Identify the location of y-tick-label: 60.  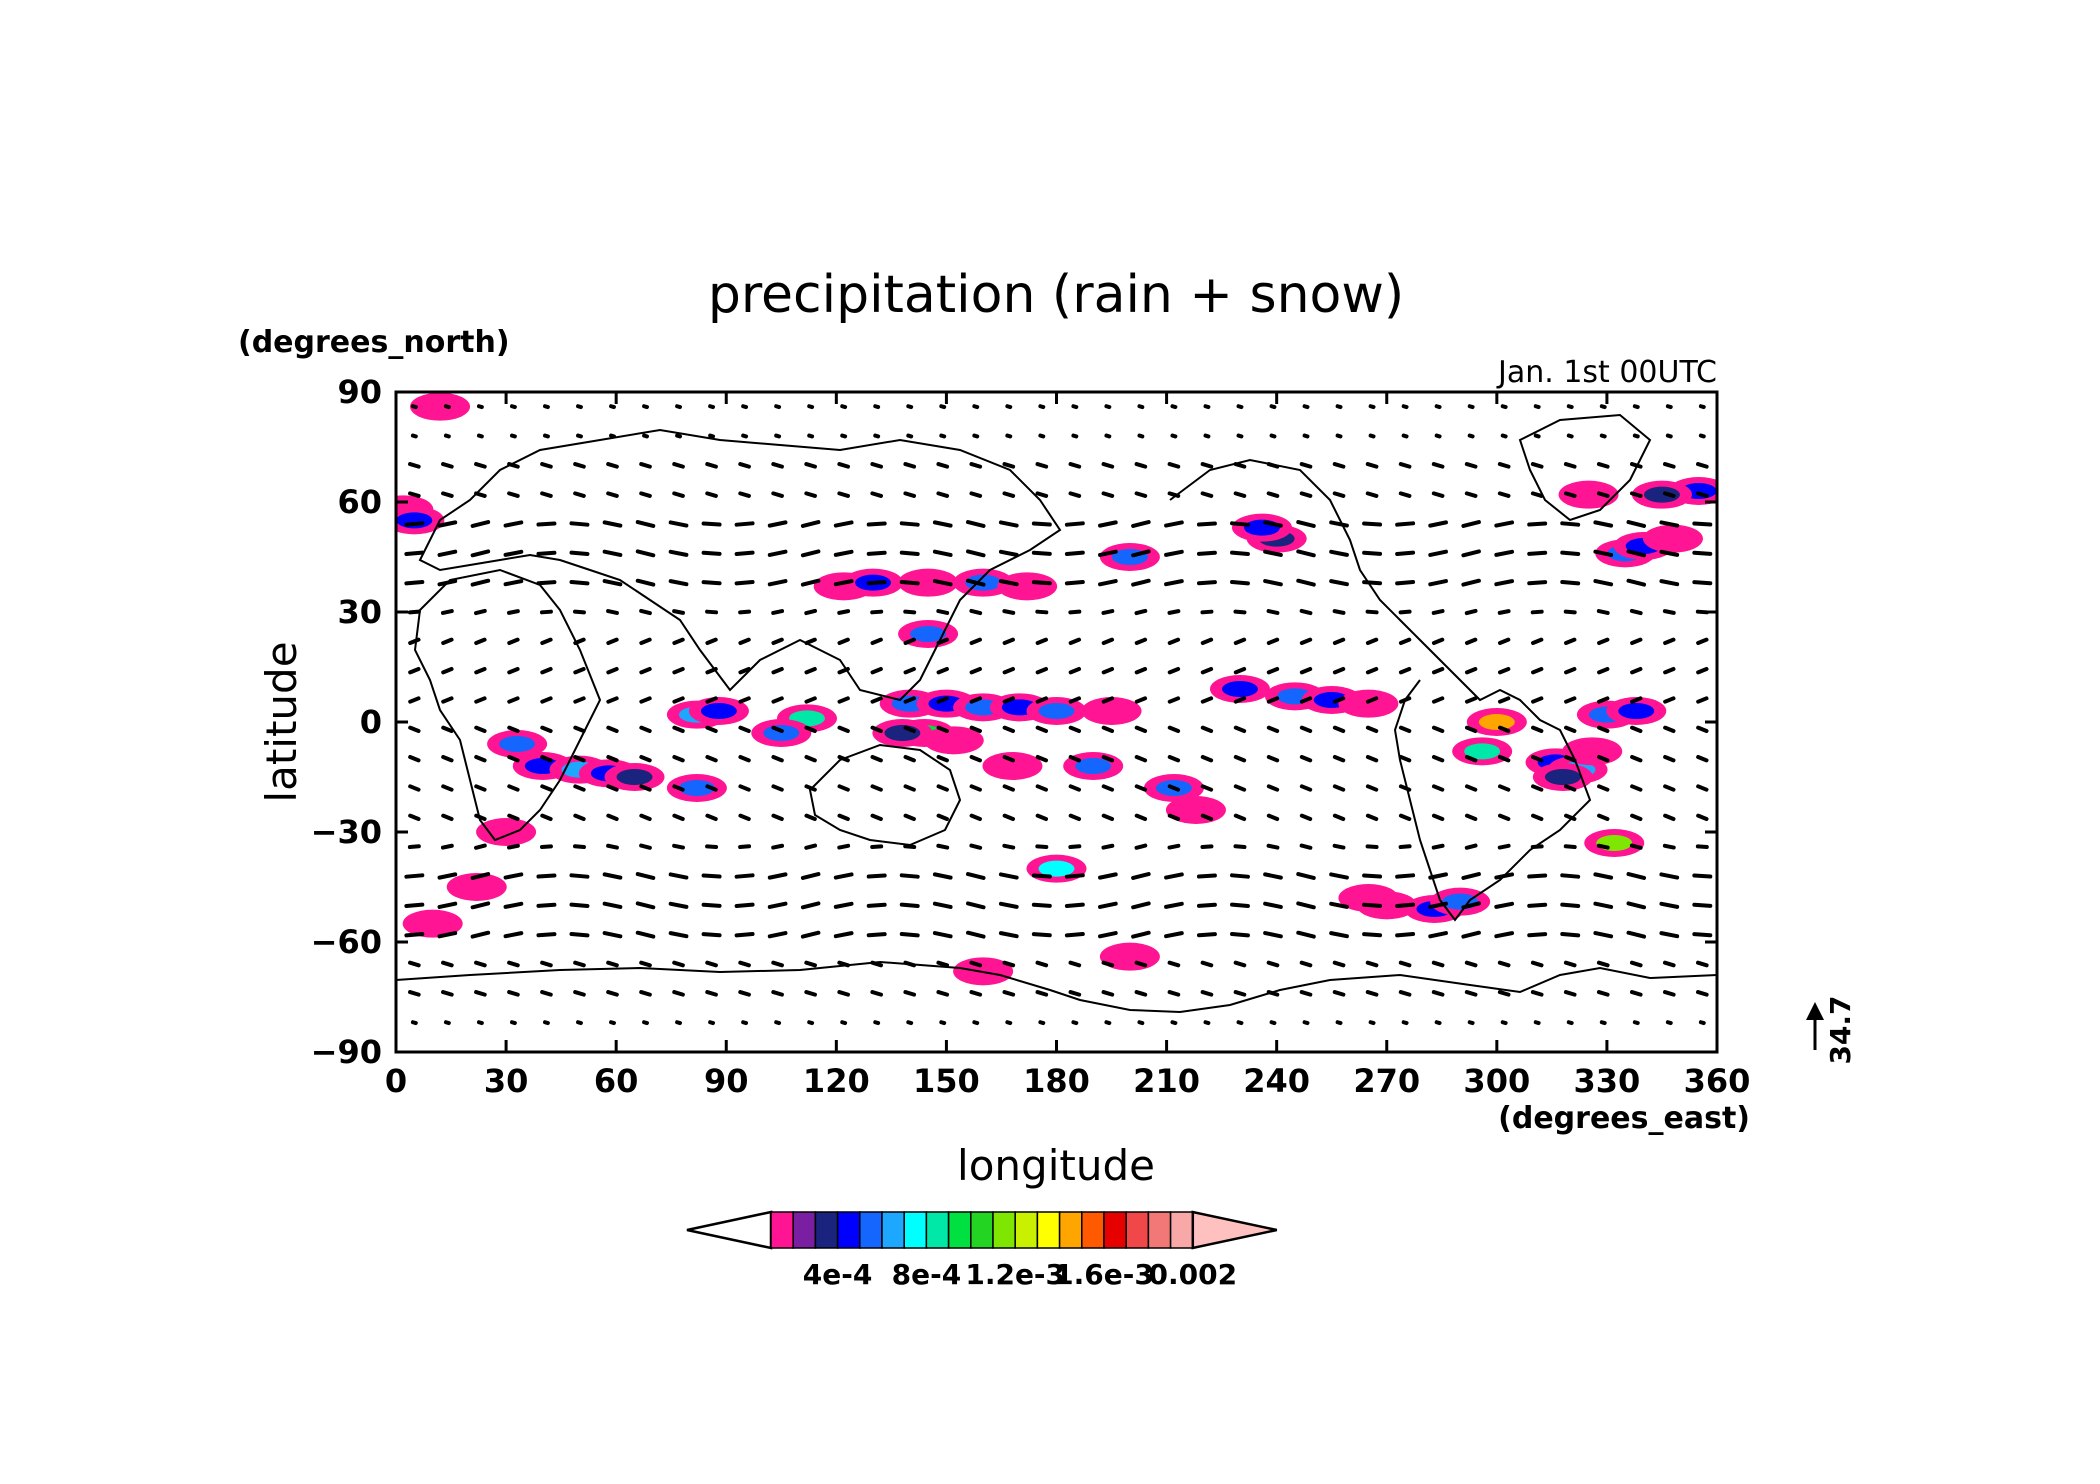
(359, 502).